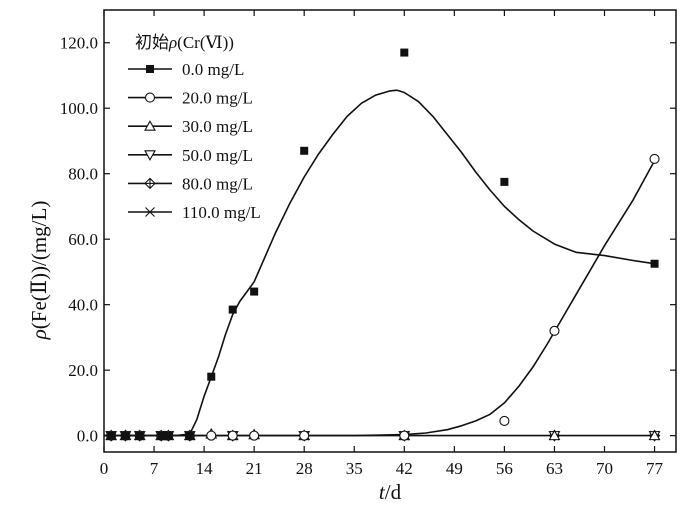 The height and width of the screenshot is (507, 700). I want to click on y-tick-label: 60.0, so click(83, 239).